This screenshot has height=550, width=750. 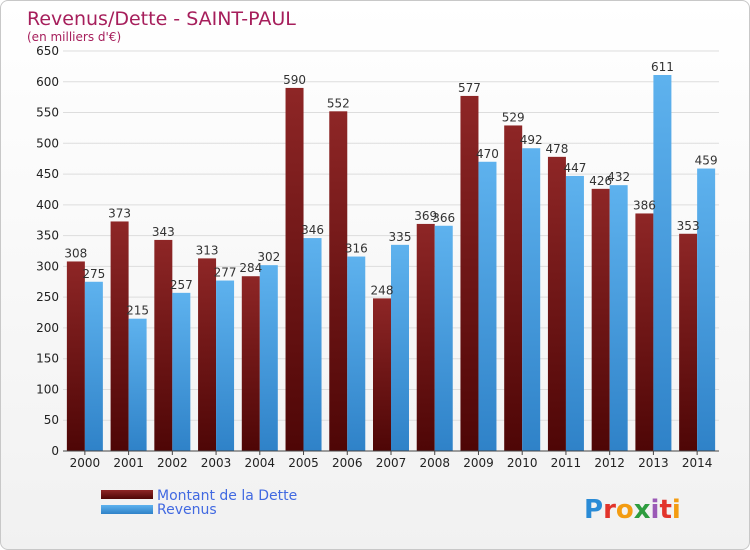 What do you see at coordinates (119, 213) in the screenshot?
I see `value-label: 373` at bounding box center [119, 213].